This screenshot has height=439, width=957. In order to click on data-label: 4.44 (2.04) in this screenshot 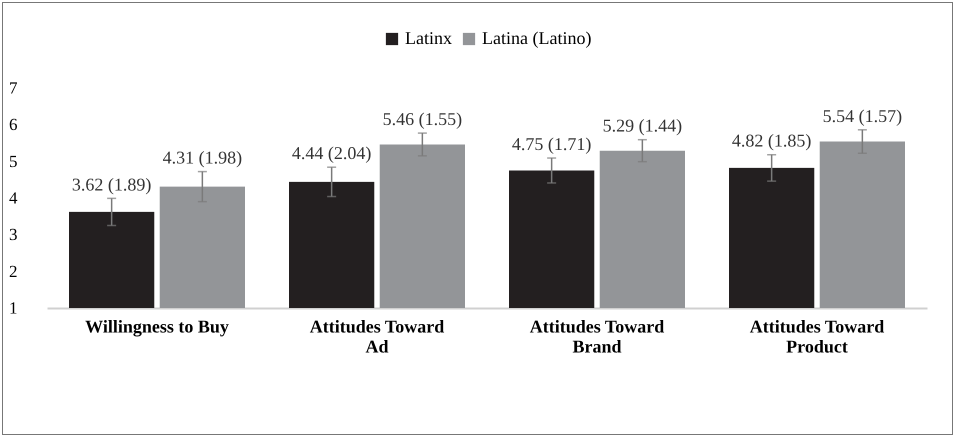, I will do `click(332, 153)`.